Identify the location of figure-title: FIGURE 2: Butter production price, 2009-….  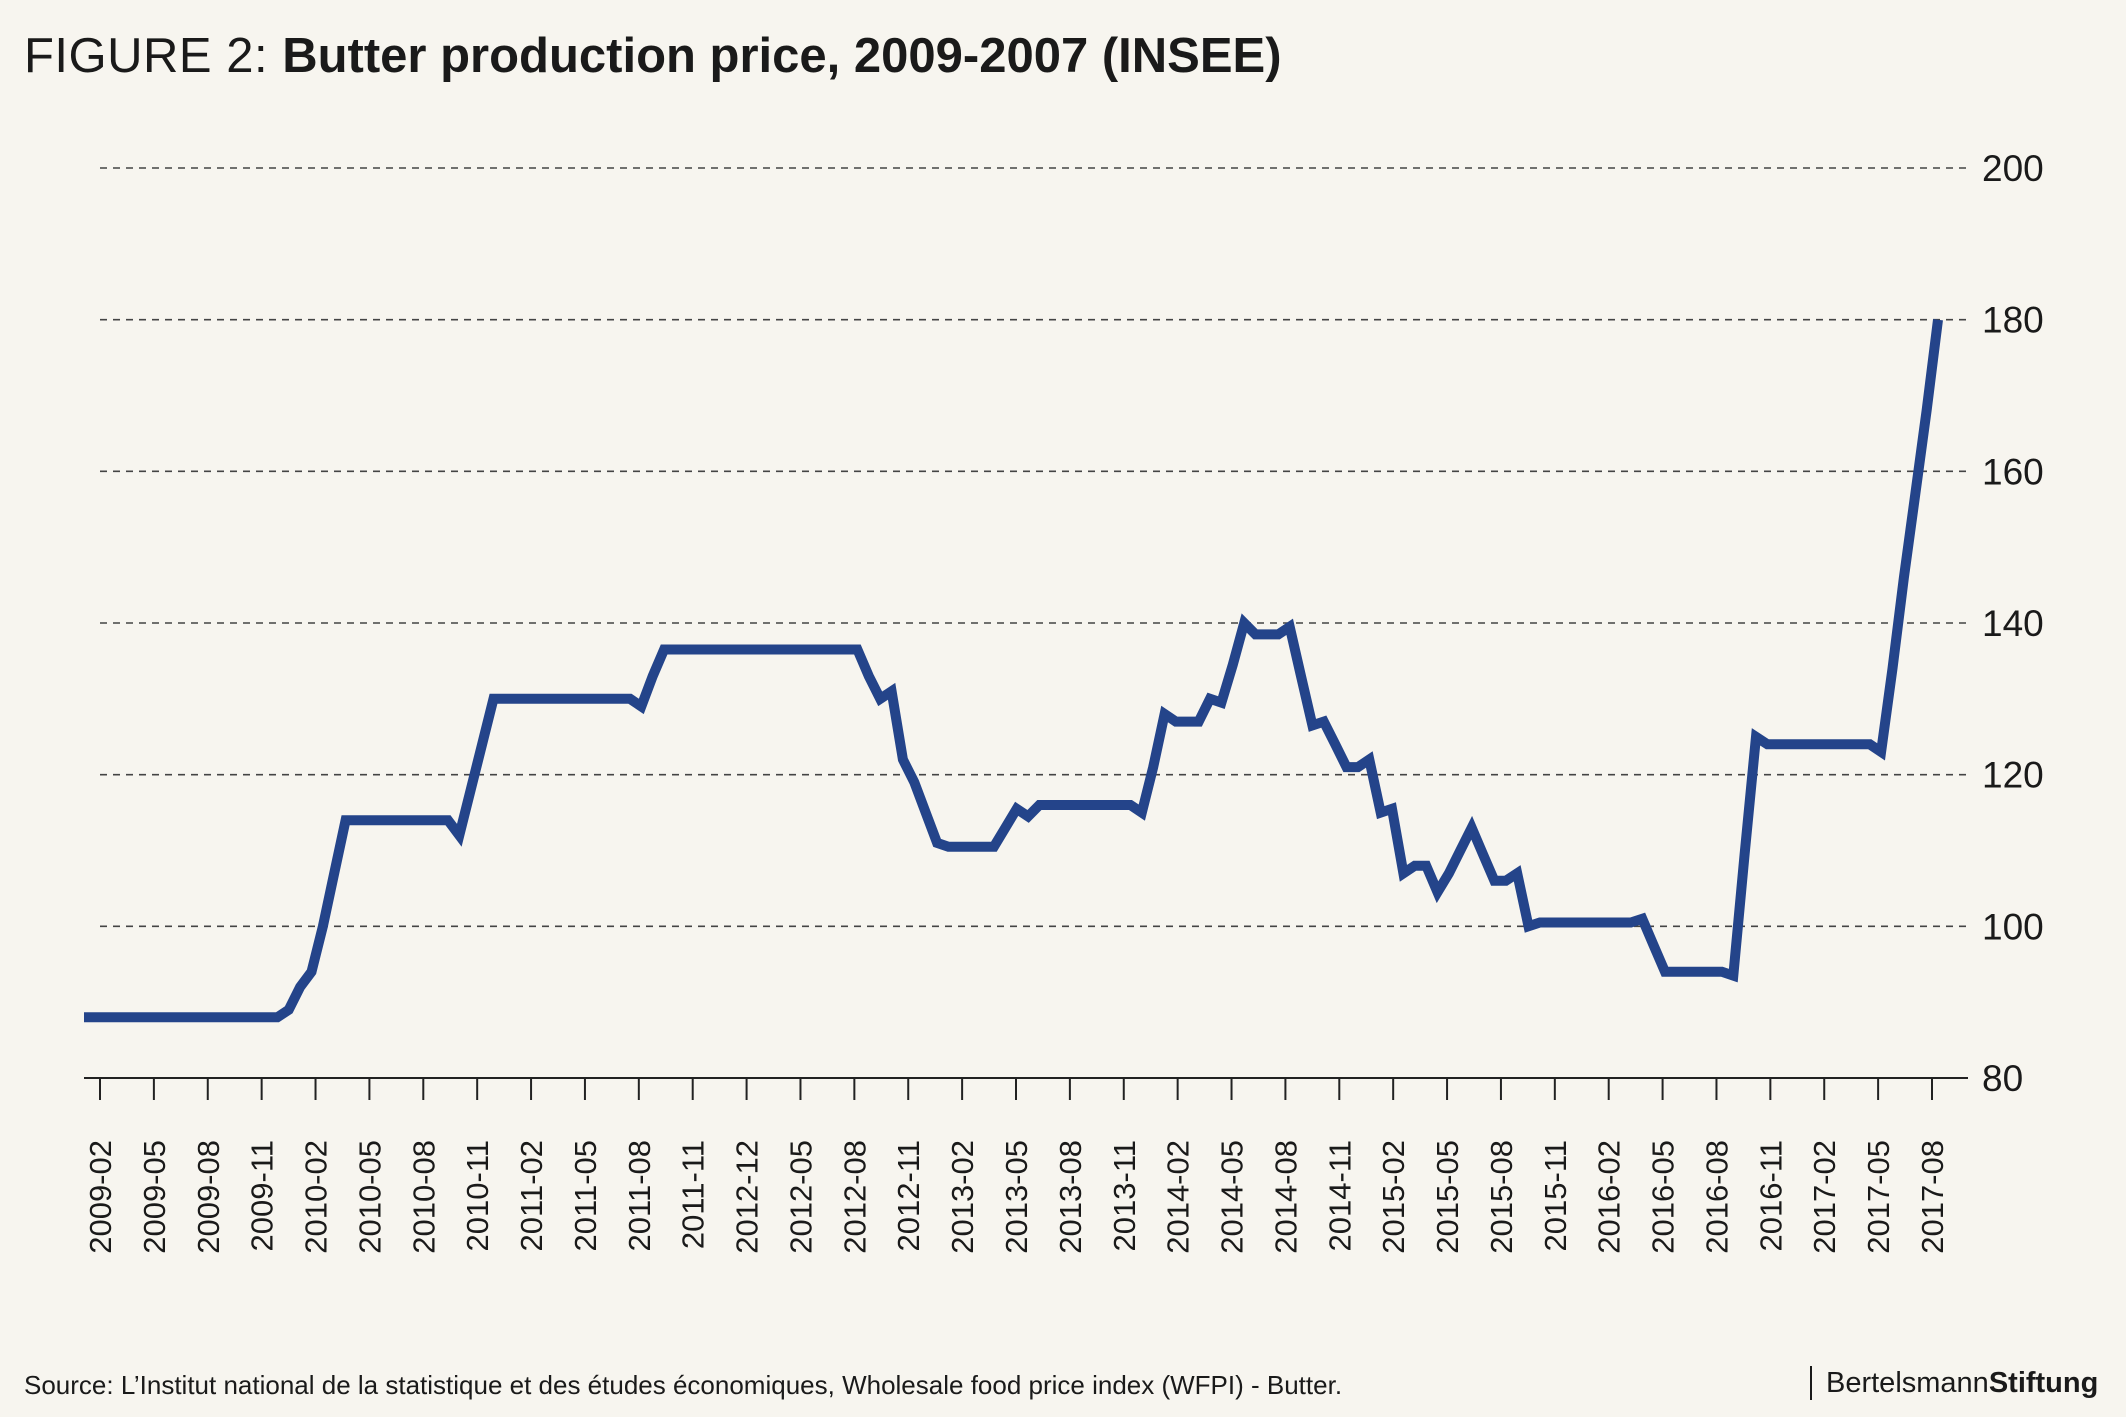
(653, 56).